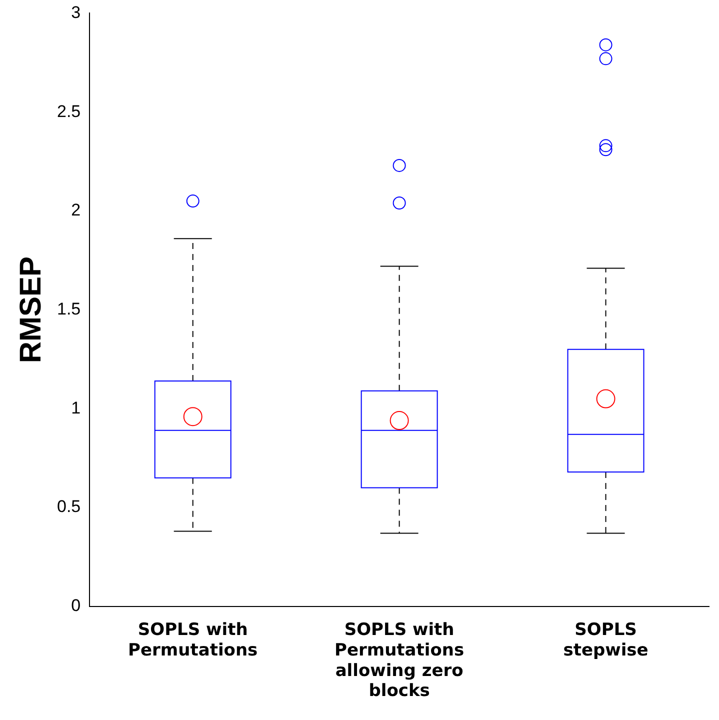  What do you see at coordinates (399, 661) in the screenshot?
I see `x-tick-label: SOPLS with Permutations allowing zero blocks` at bounding box center [399, 661].